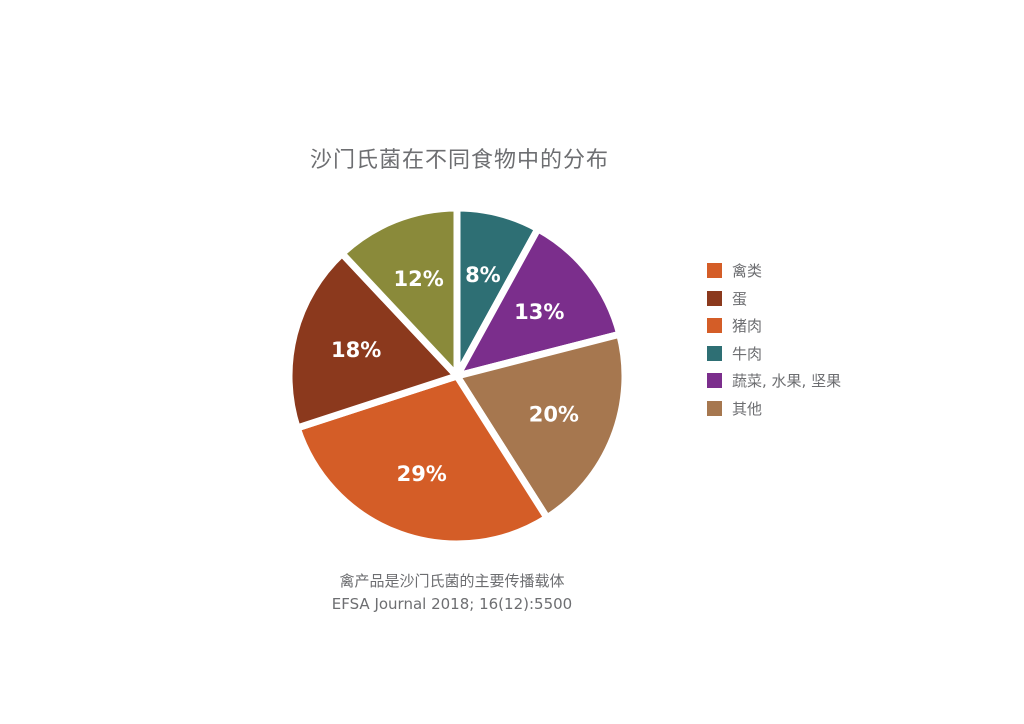 Image resolution: width=1024 pixels, height=724 pixels. What do you see at coordinates (422, 474) in the screenshot?
I see `pie-slice-label-4: 29%` at bounding box center [422, 474].